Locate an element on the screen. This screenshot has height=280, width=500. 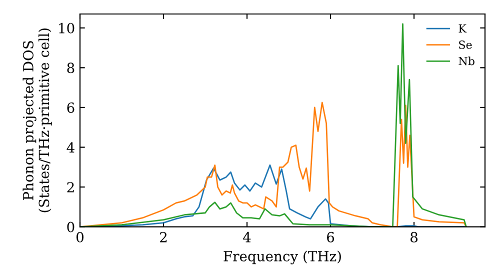
y-tick-label: 6 is located at coordinates (70, 107).